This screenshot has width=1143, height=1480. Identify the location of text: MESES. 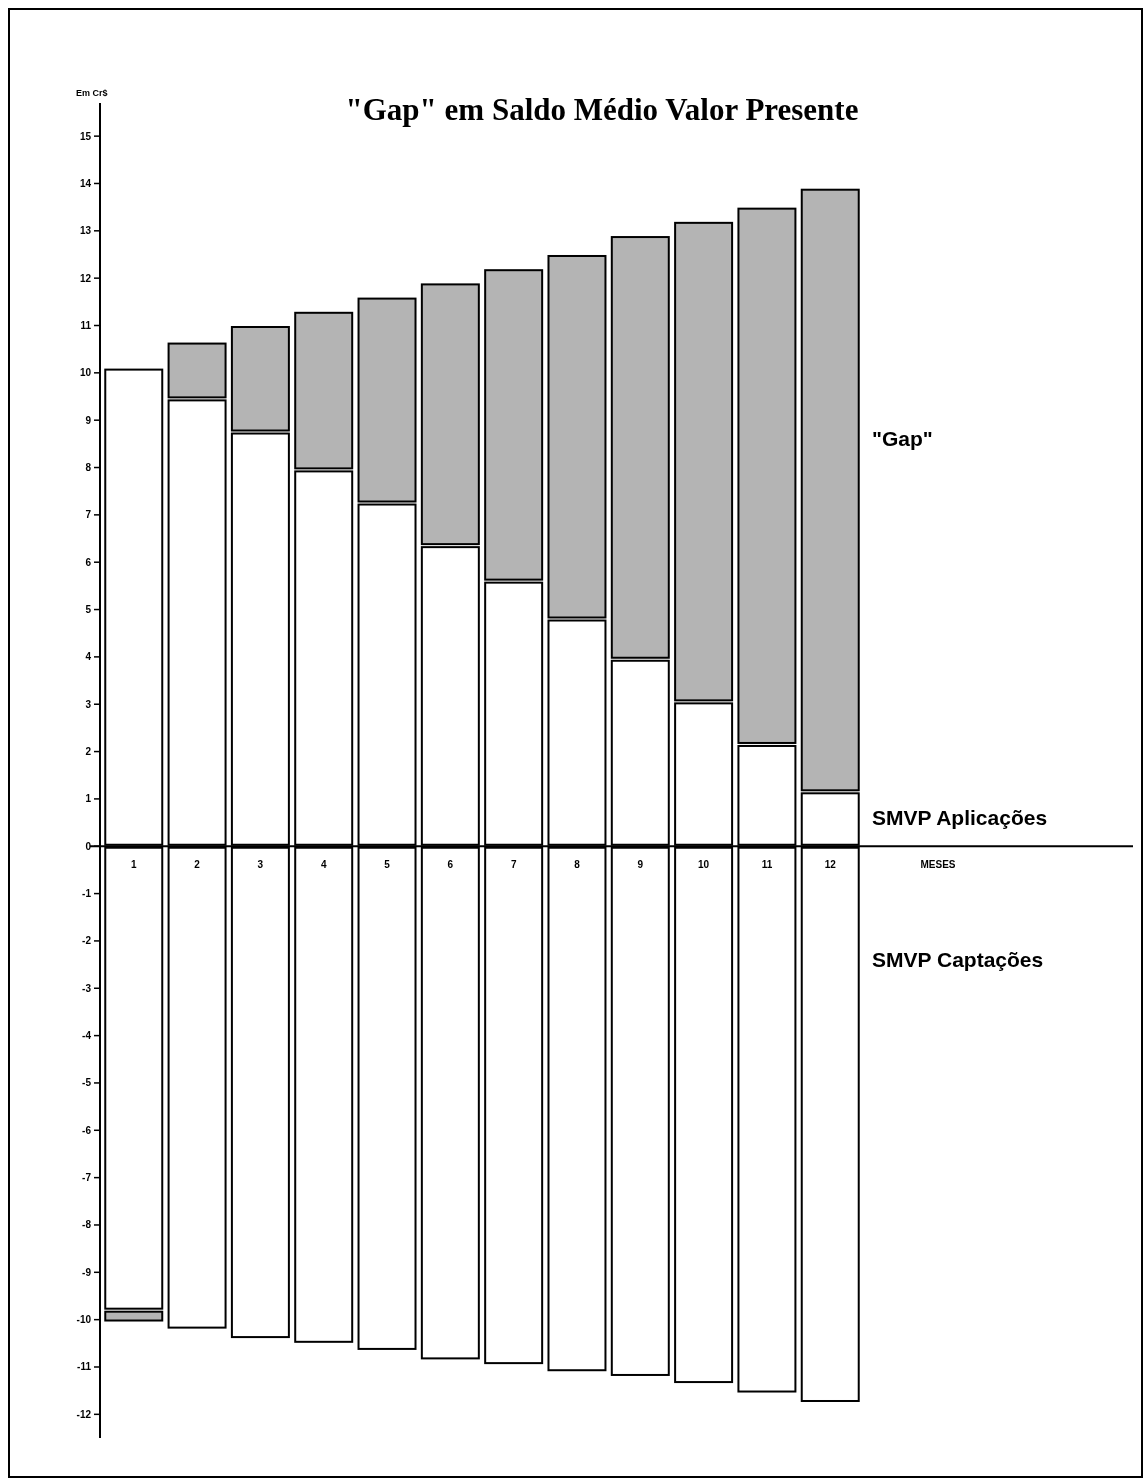
(938, 865).